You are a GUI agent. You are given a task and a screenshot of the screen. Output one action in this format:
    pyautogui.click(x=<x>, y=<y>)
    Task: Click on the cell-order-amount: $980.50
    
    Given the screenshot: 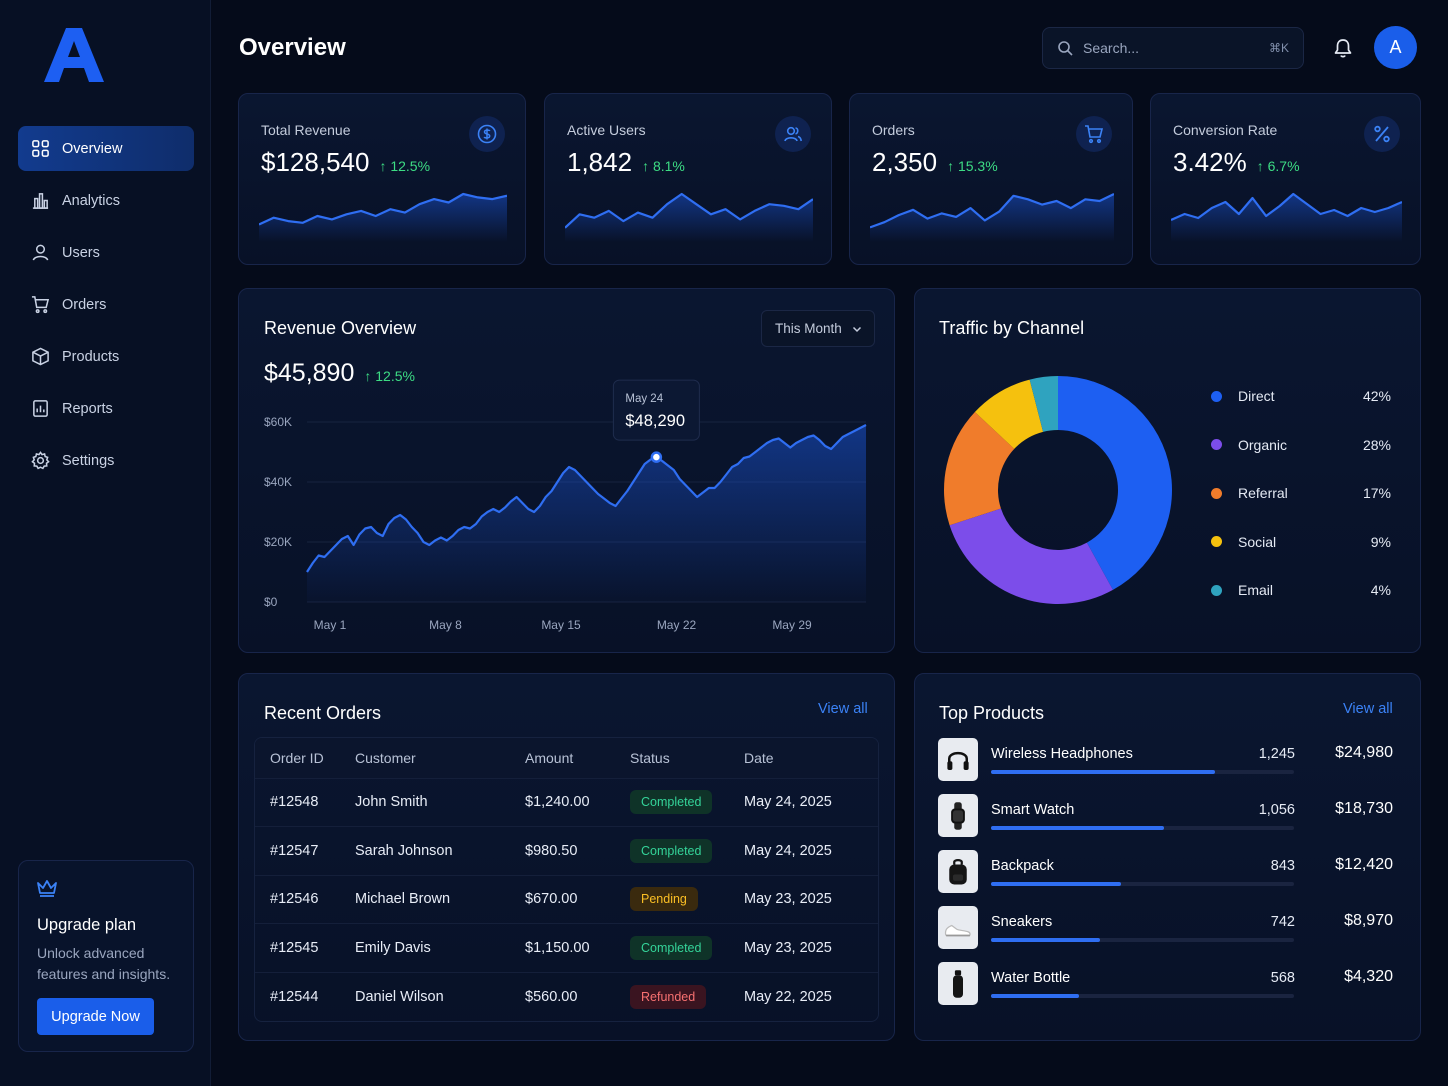 What is the action you would take?
    pyautogui.click(x=577, y=850)
    